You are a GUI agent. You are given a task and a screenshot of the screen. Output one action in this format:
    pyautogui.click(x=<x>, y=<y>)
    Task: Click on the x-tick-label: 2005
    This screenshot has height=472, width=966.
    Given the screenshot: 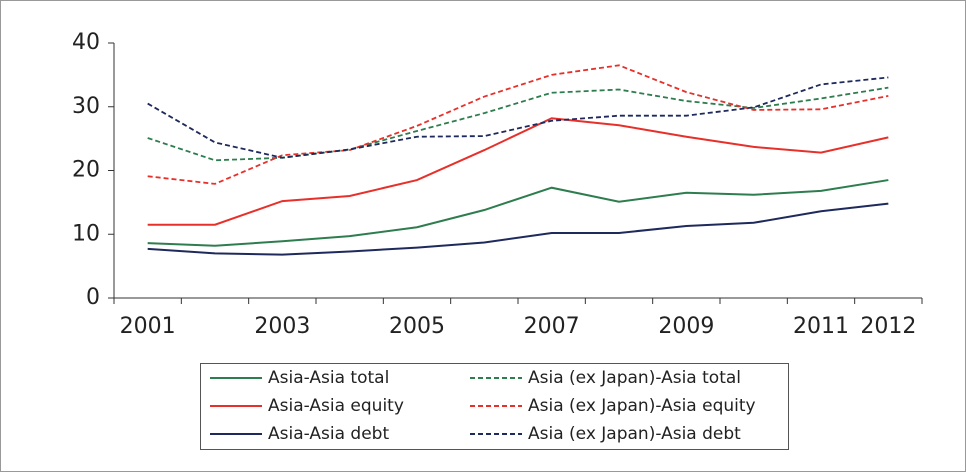 What is the action you would take?
    pyautogui.click(x=417, y=326)
    